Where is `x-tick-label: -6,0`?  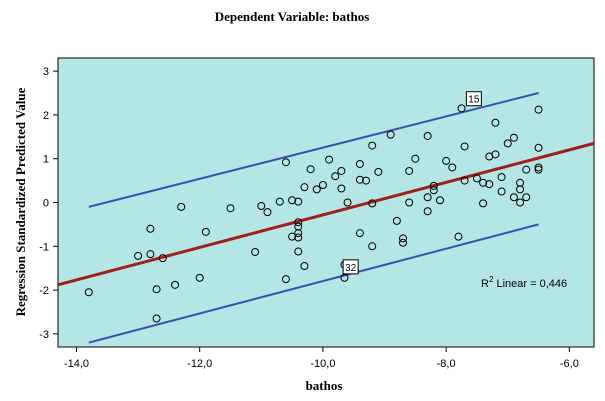
x-tick-label: -6,0 is located at coordinates (569, 364).